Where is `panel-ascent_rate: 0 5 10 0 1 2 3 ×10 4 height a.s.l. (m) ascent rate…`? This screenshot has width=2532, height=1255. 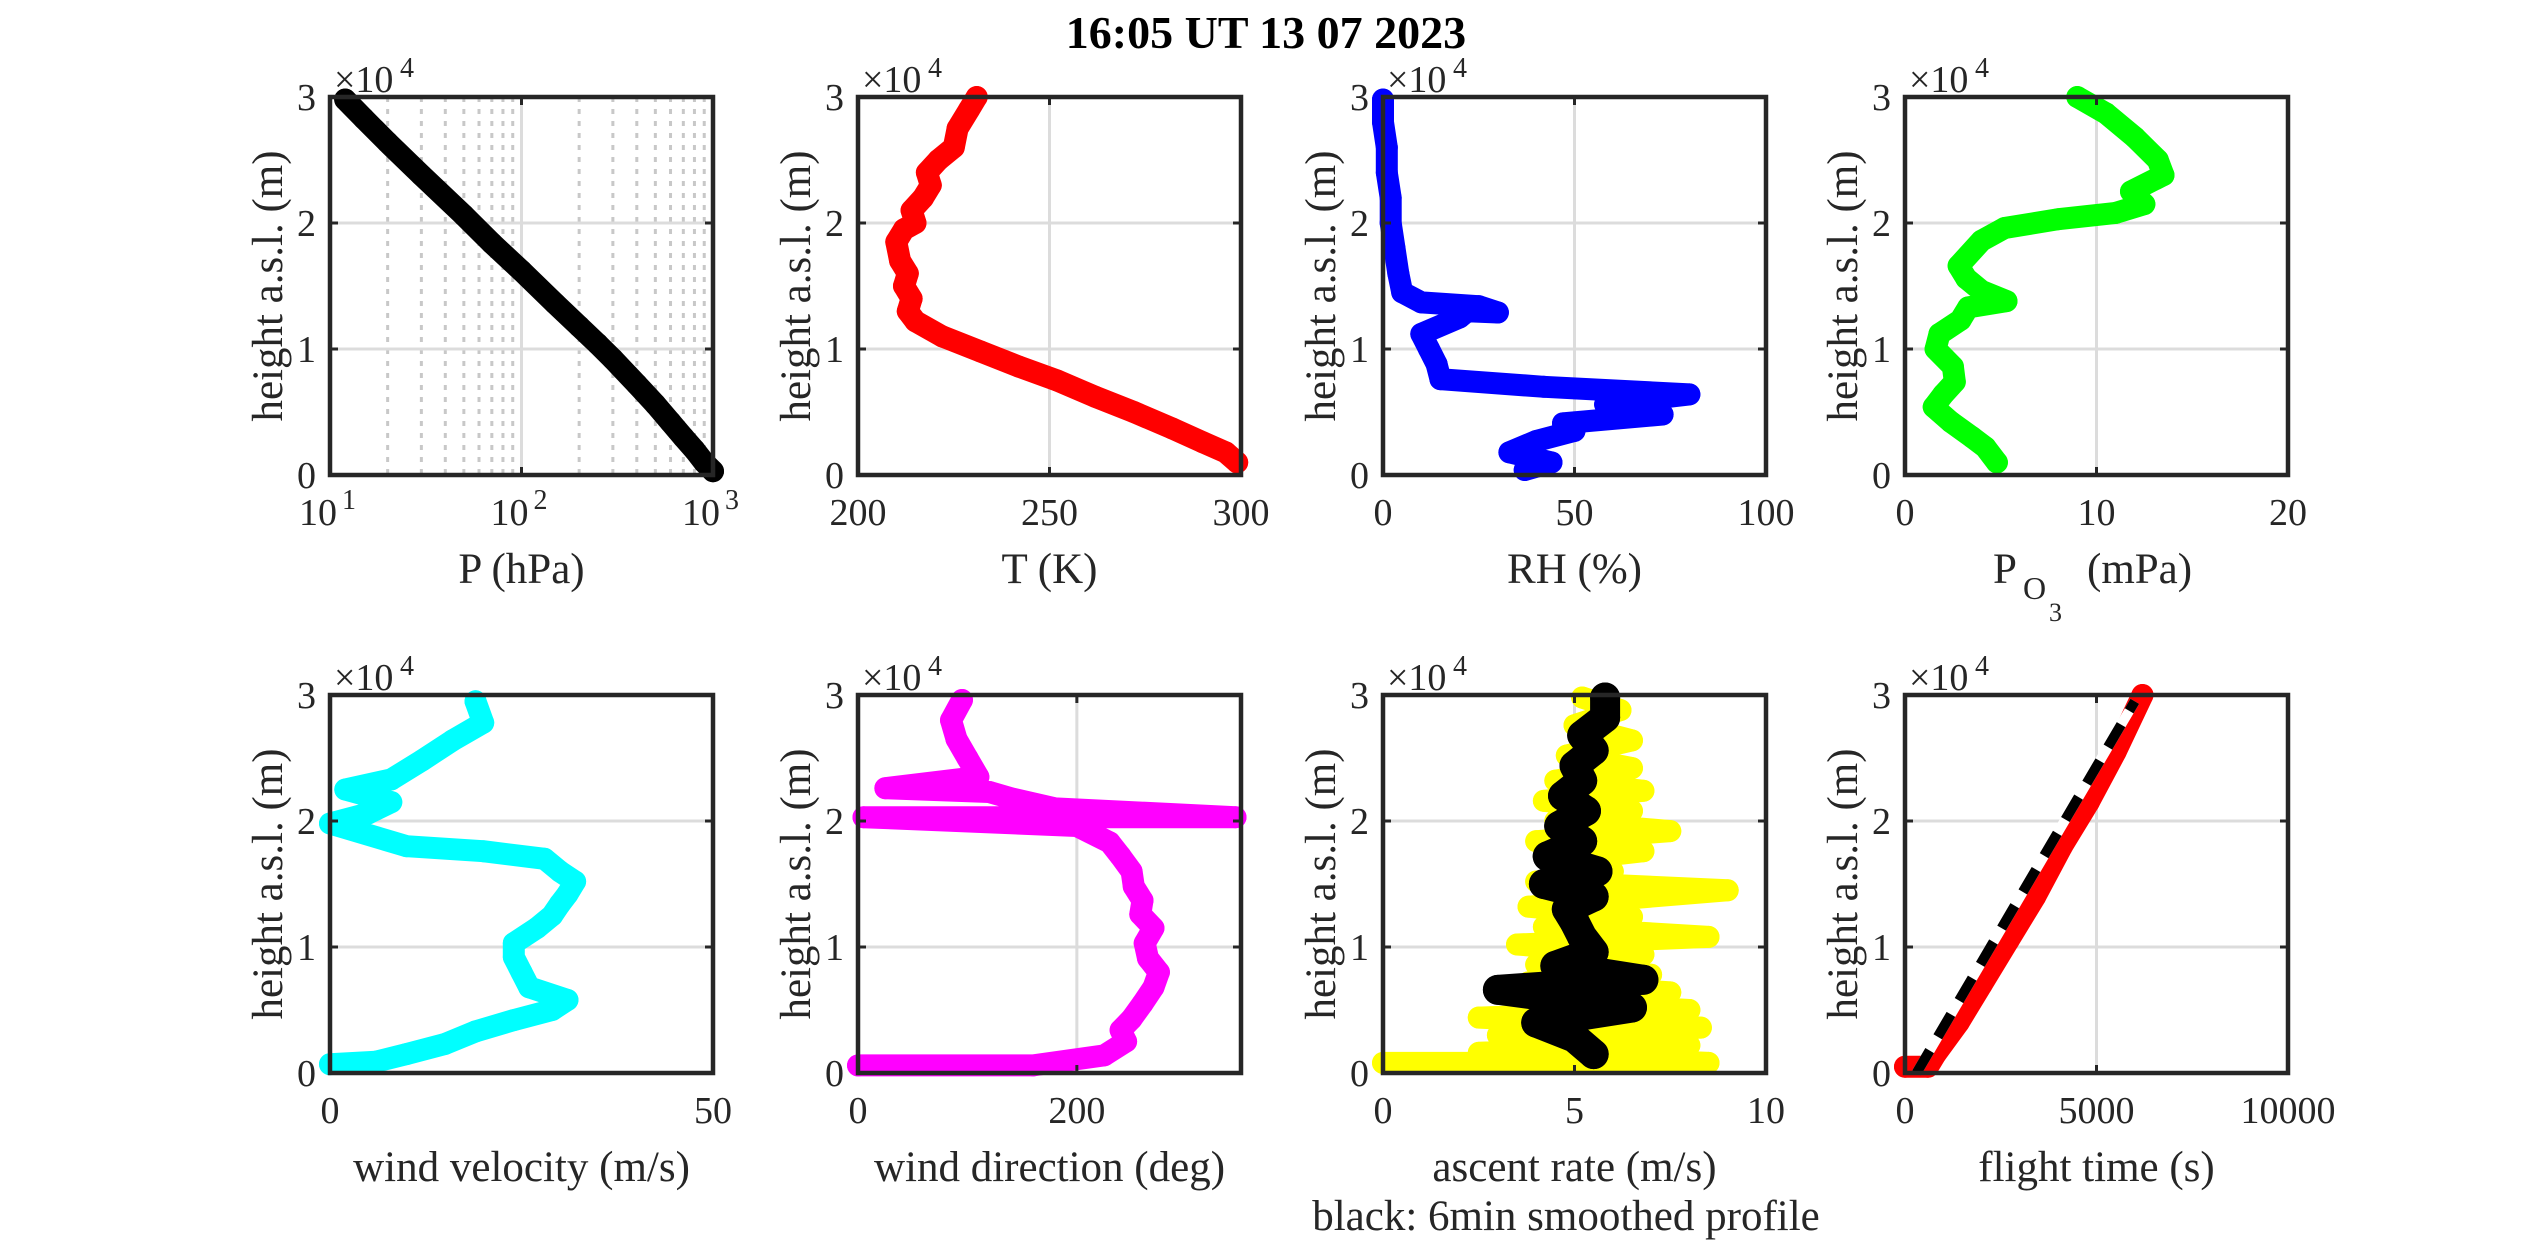
panel-ascent_rate: 0 5 10 0 1 2 3 ×10 4 height a.s.l. (m) ascent rate… is located at coordinates (1541, 921).